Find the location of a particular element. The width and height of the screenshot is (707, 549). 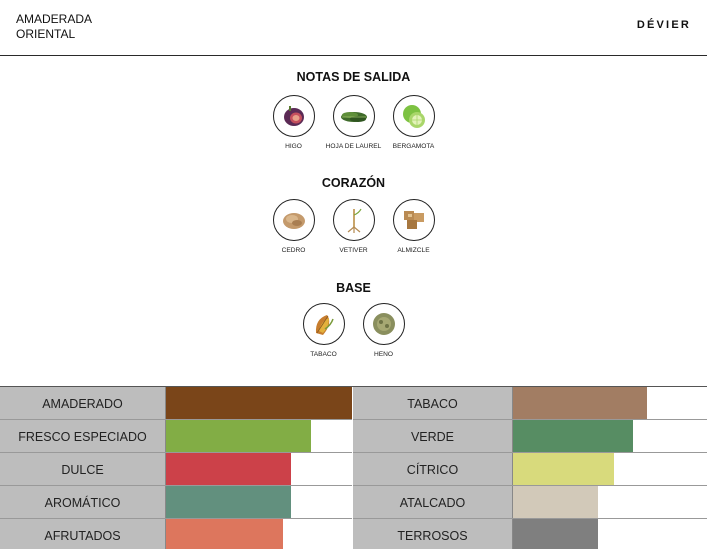

fig-icon is located at coordinates (293, 116).